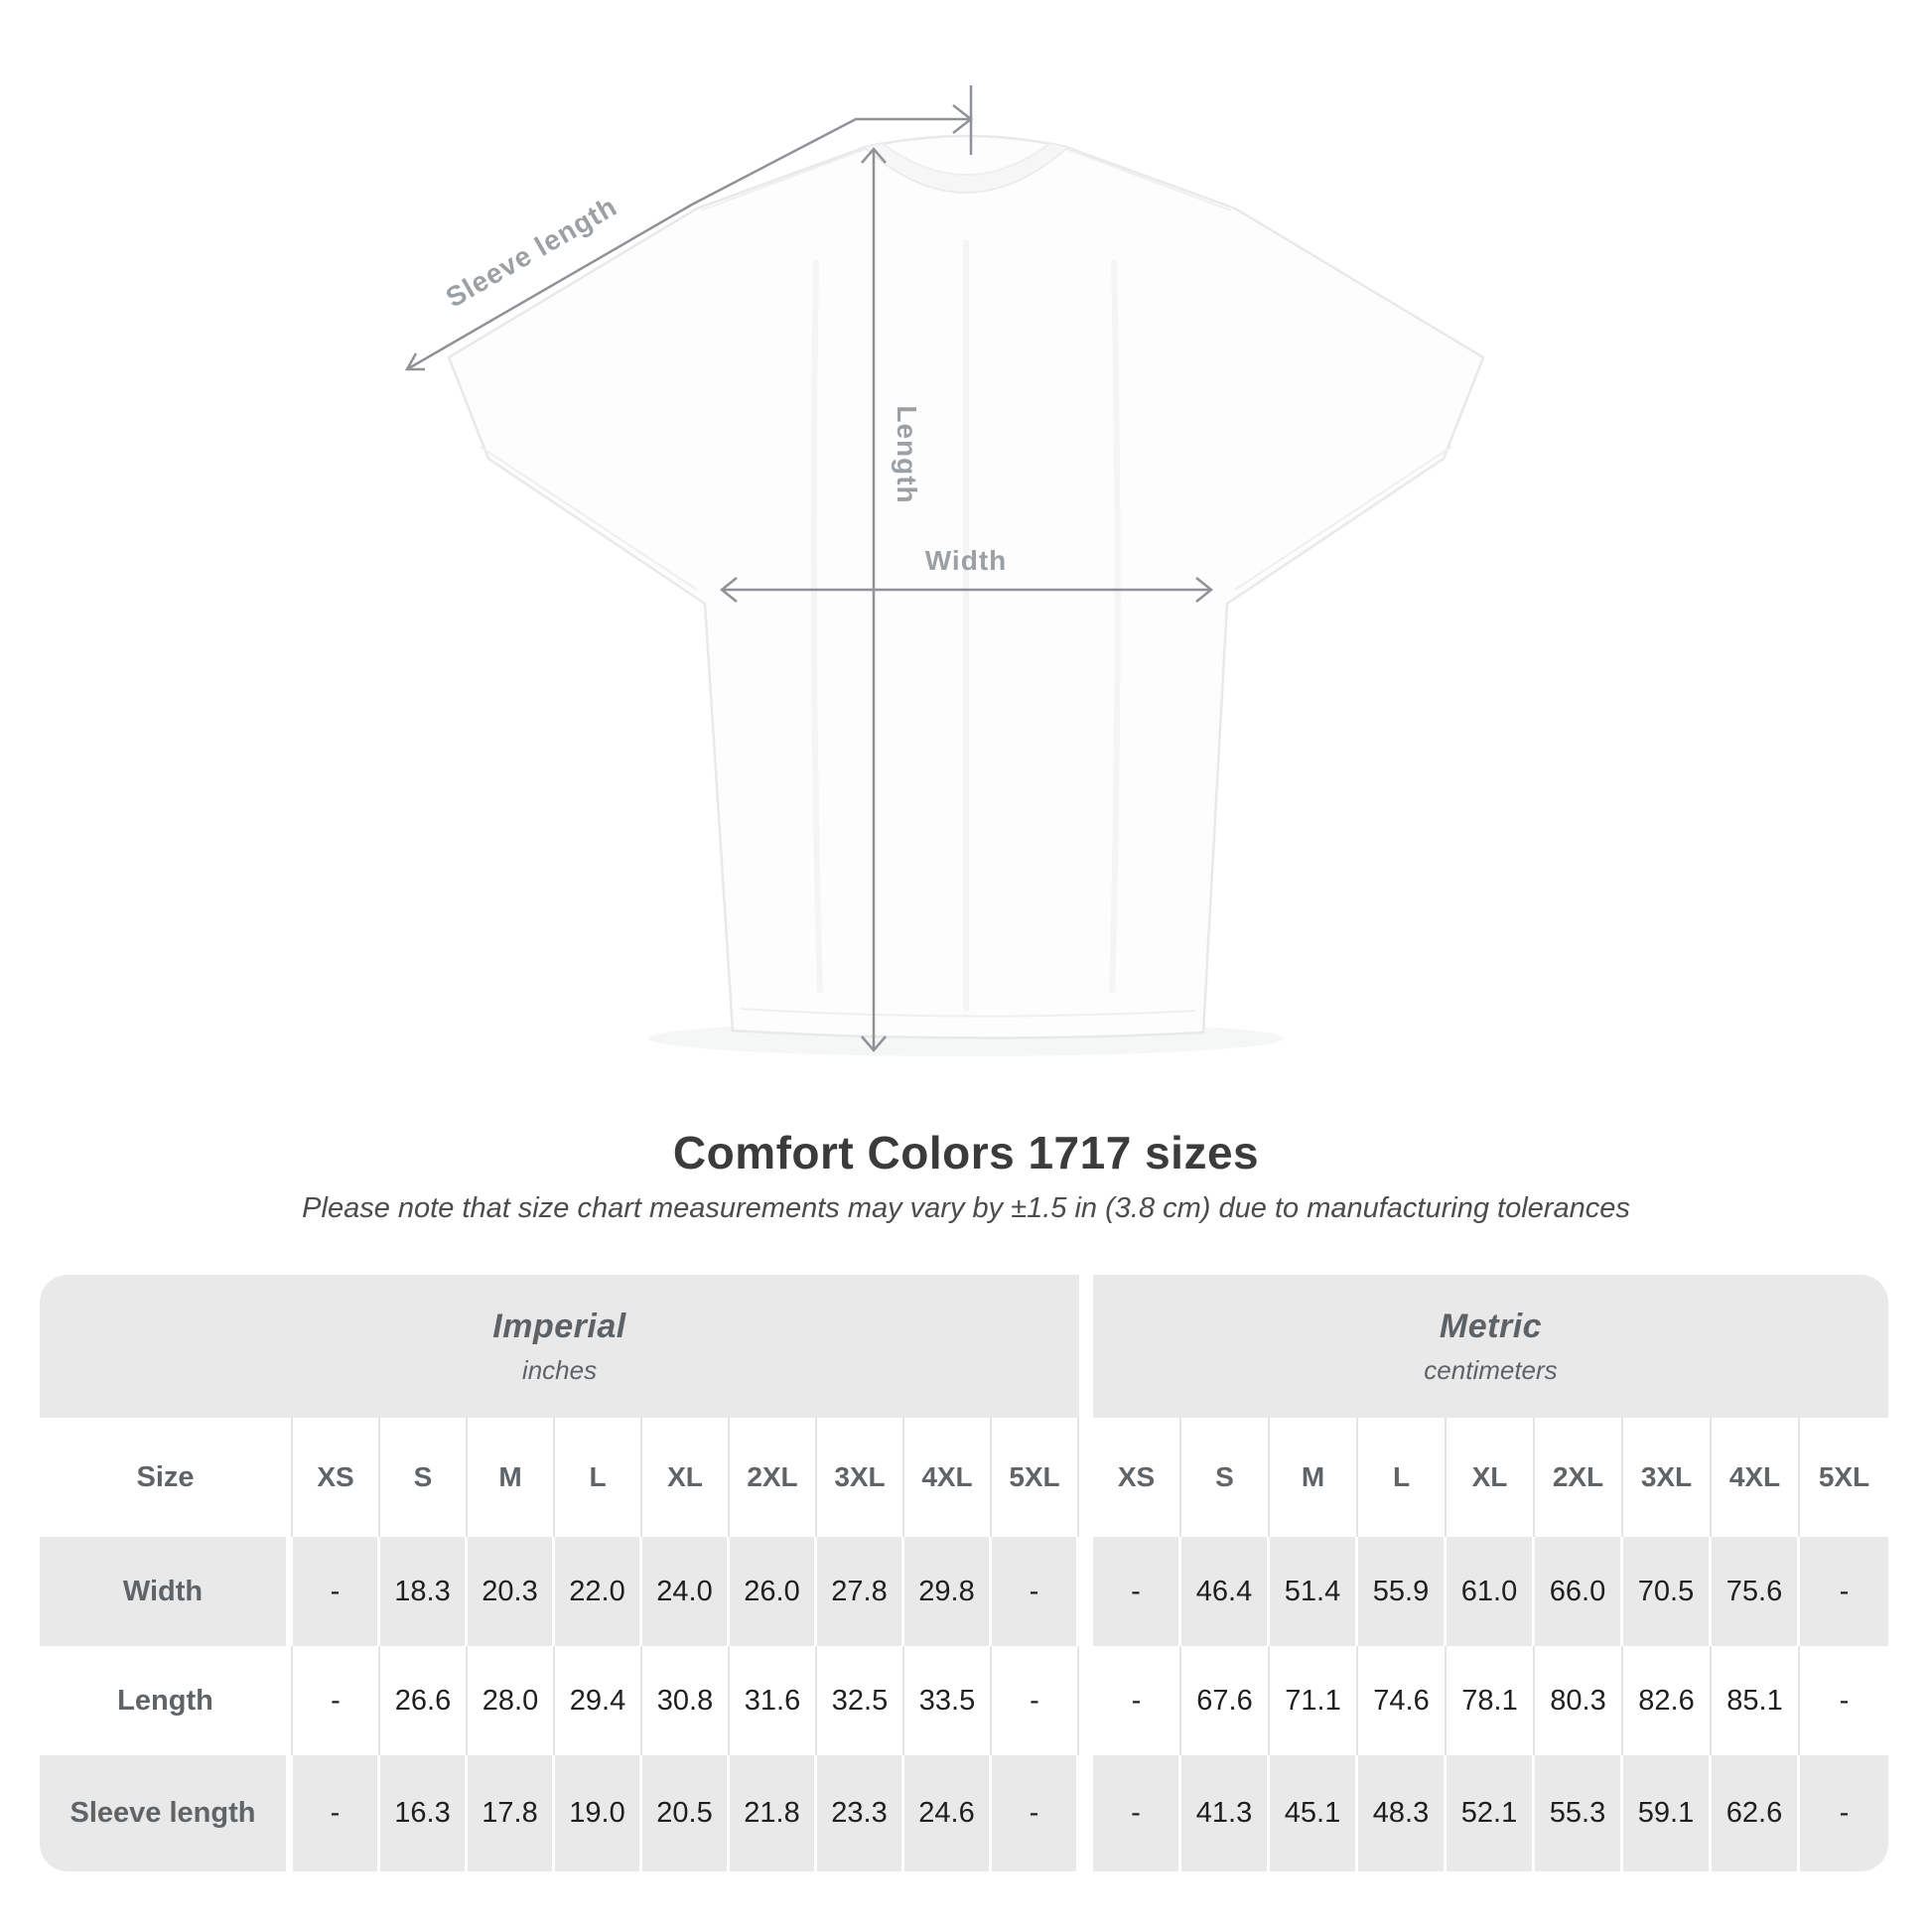 The width and height of the screenshot is (1932, 1932). Describe the element at coordinates (861, 1701) in the screenshot. I see `value-cell: 32.5` at that location.